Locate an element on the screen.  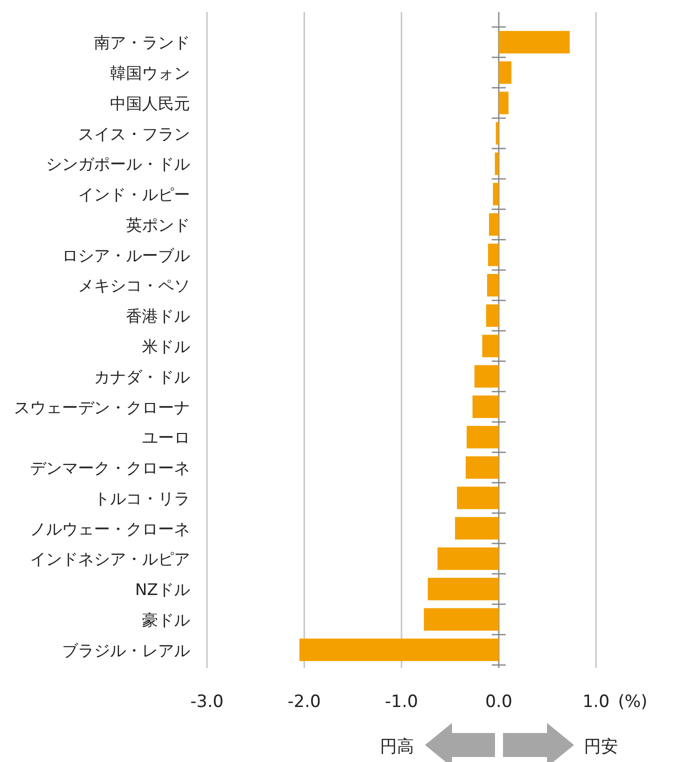
y-tick-label: ノルウェー・クローネ is located at coordinates (110, 528).